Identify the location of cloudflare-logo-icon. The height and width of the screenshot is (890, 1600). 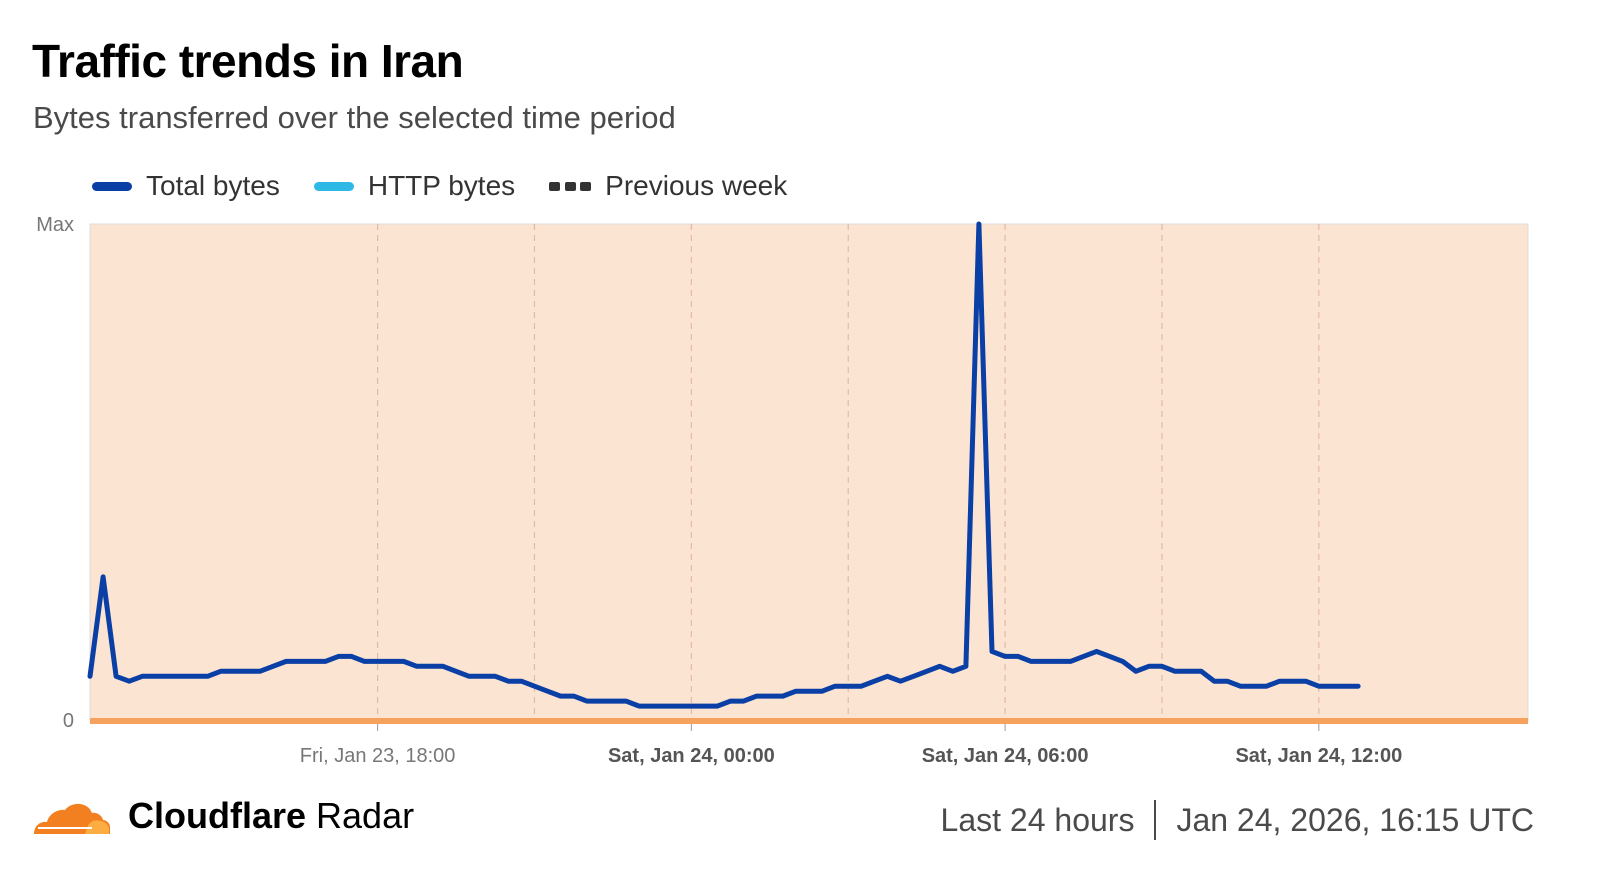
(72, 818).